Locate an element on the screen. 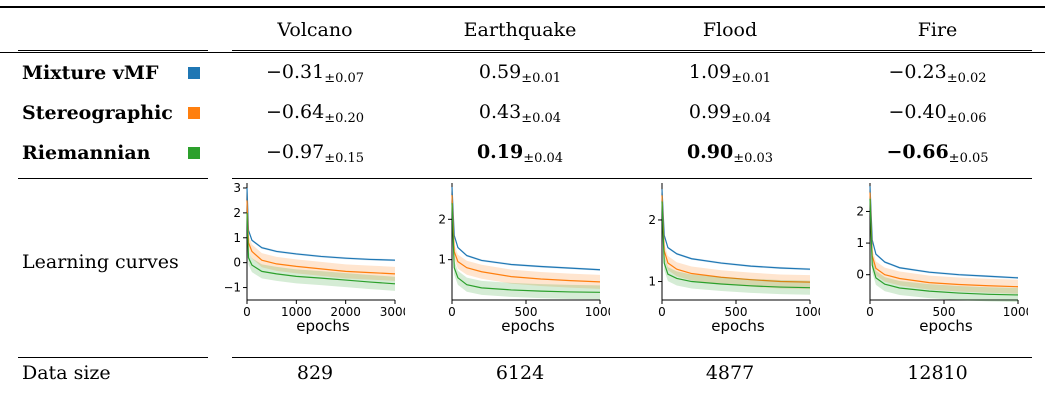  size-rule-left is located at coordinates (113, 357).